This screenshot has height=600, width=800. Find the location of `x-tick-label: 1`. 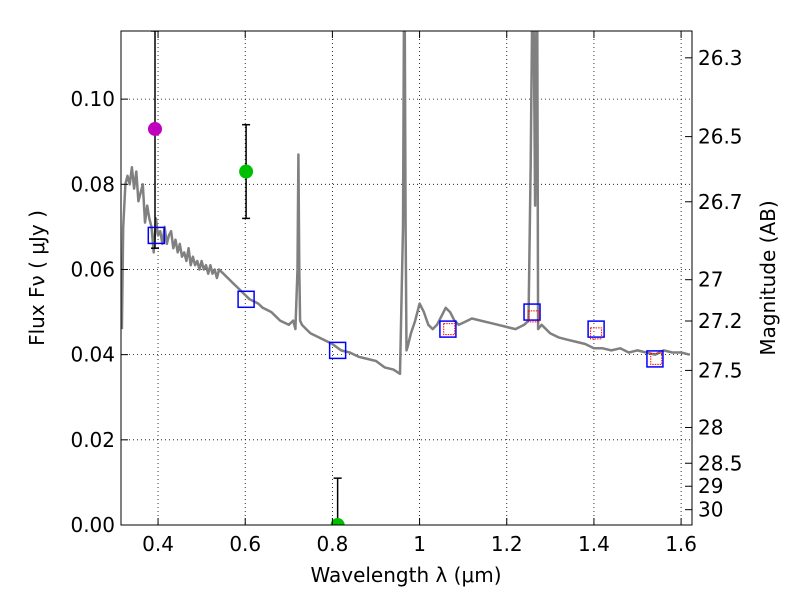

x-tick-label: 1 is located at coordinates (419, 544).